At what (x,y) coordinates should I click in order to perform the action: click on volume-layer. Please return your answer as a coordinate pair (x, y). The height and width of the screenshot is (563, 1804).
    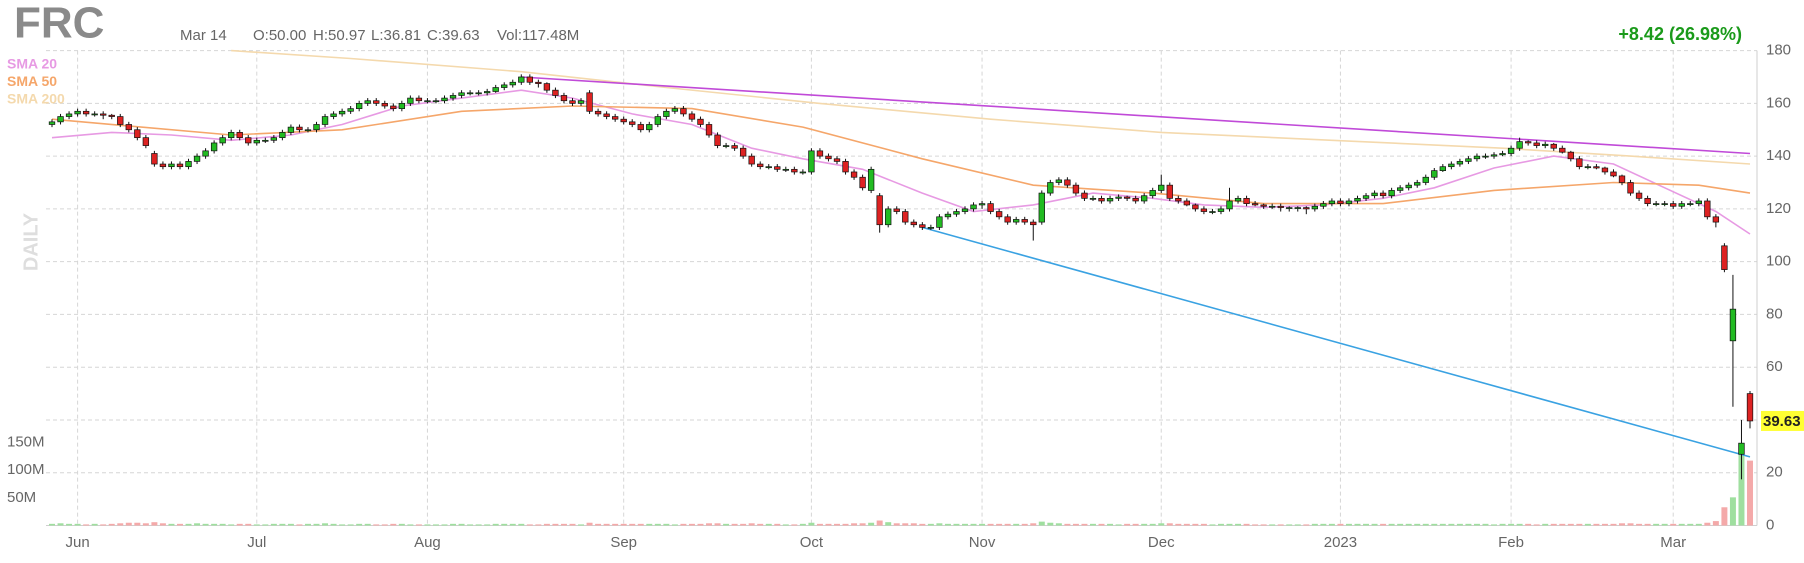
    Looking at the image, I should click on (901, 487).